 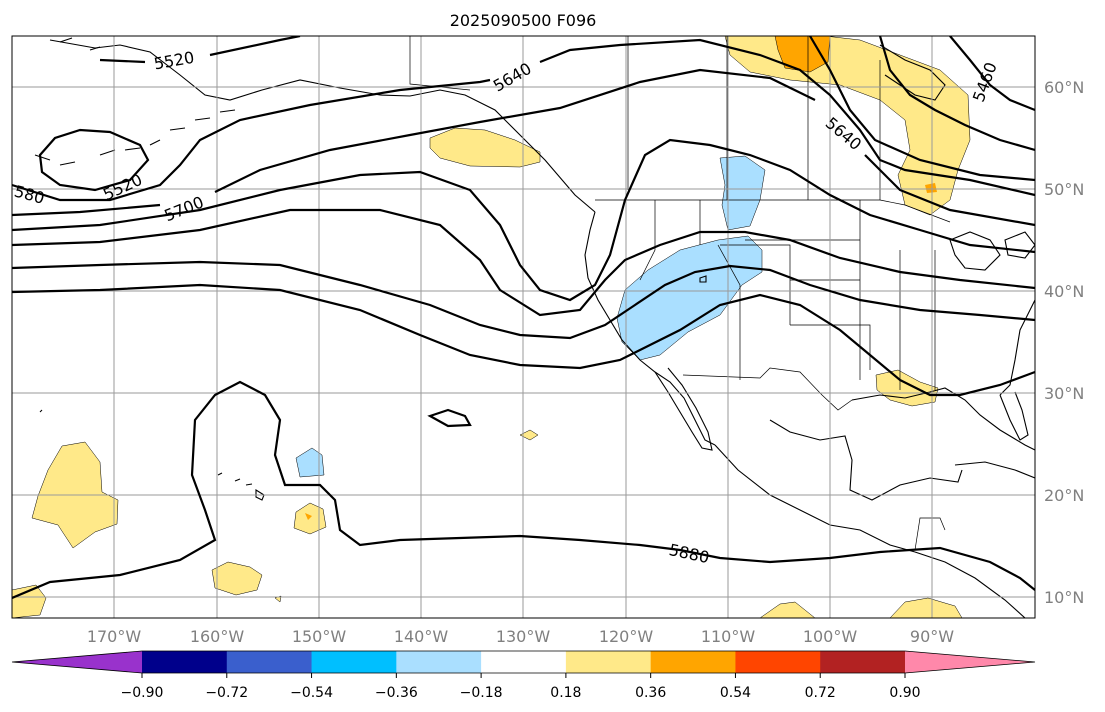 I want to click on colorbar-tick-label: −0.54, so click(x=311, y=693).